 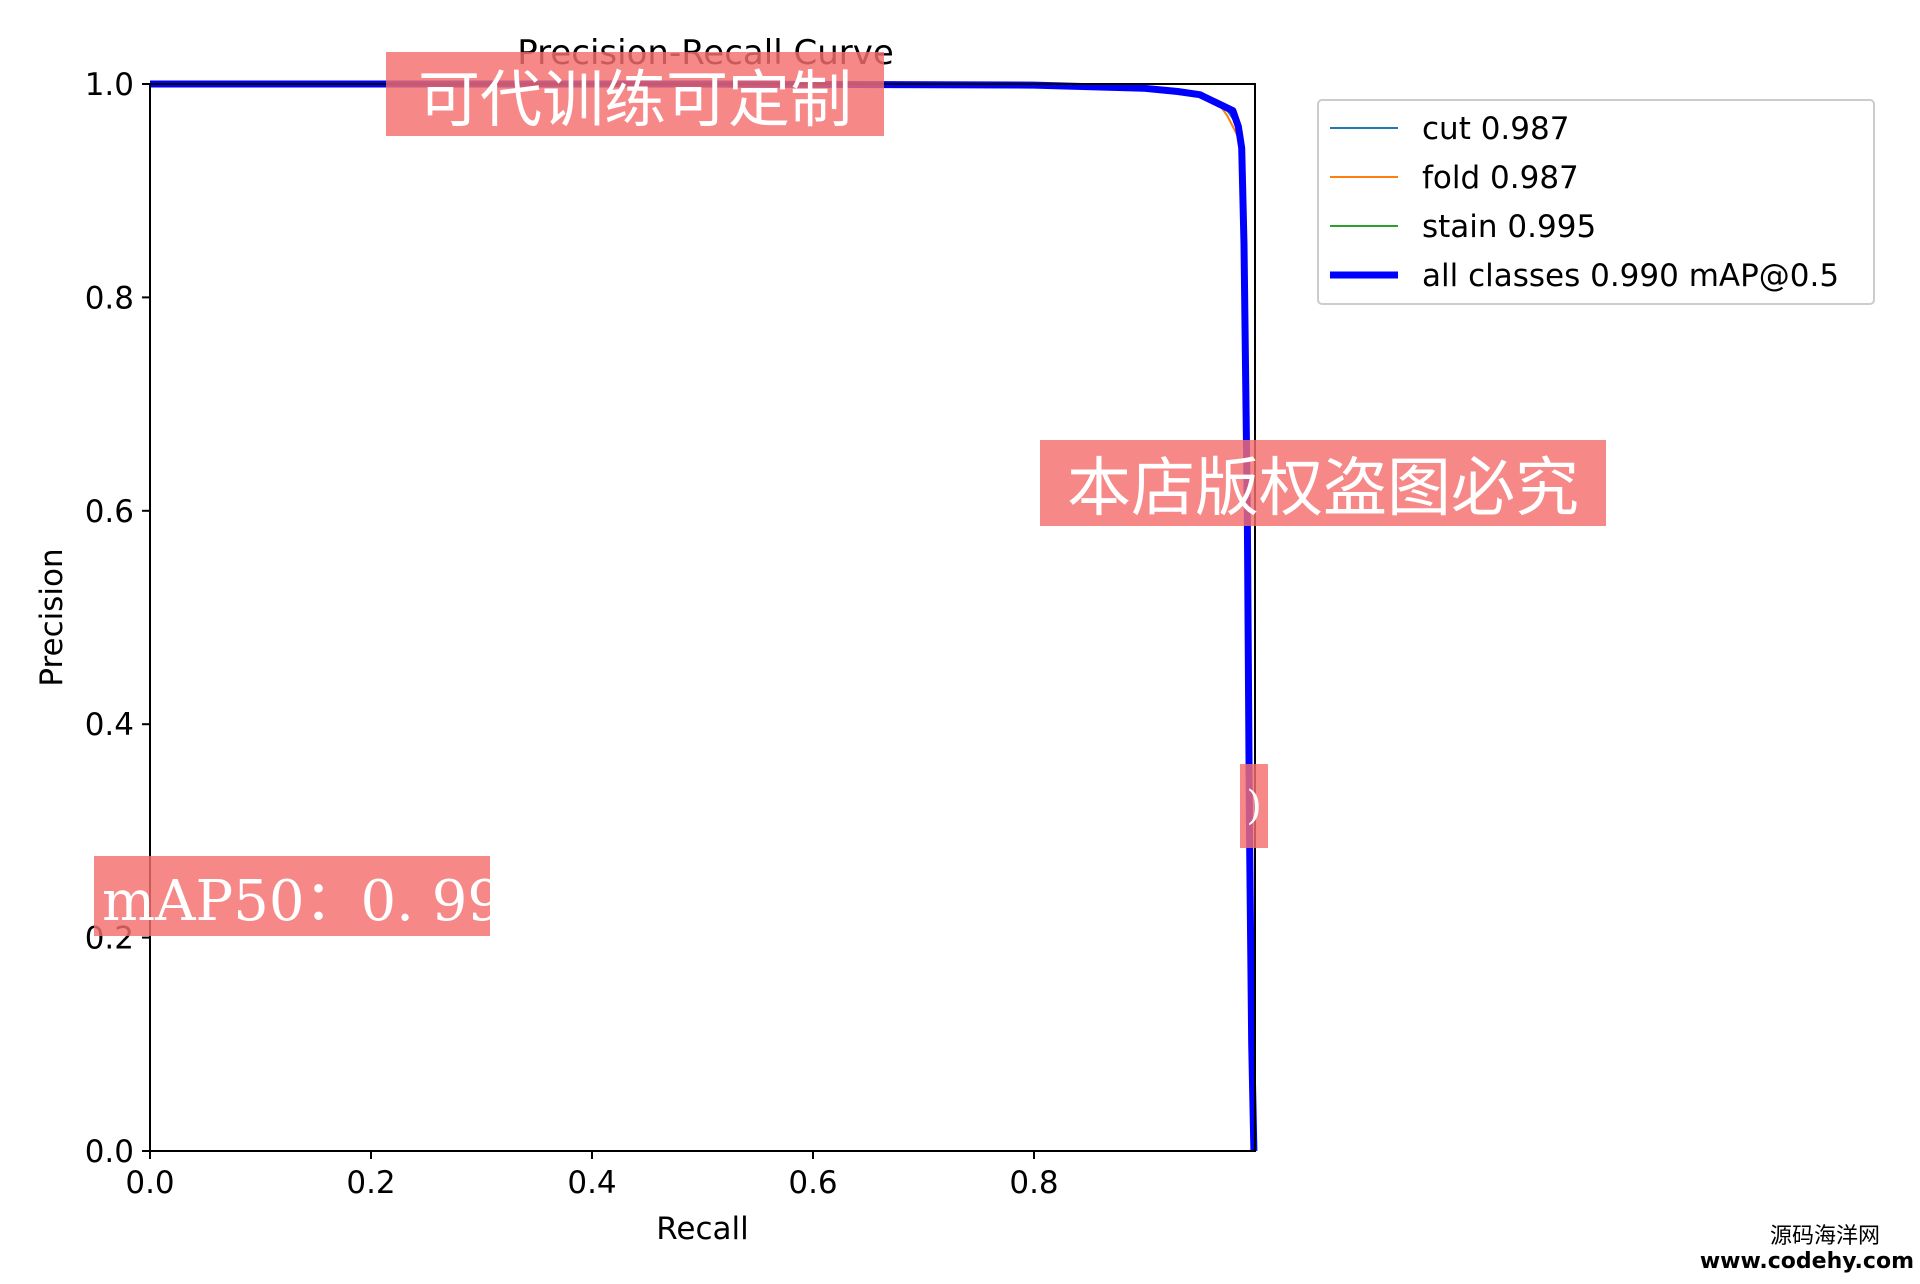 What do you see at coordinates (370, 1183) in the screenshot?
I see `x-tick-label: 0.2` at bounding box center [370, 1183].